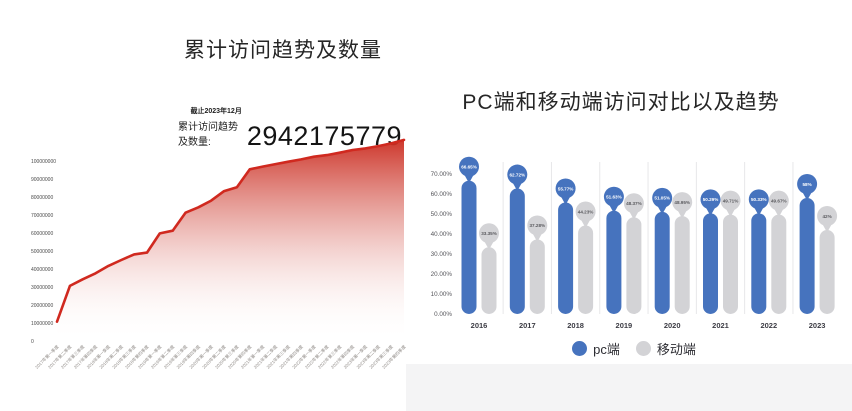 This screenshot has width=852, height=411. I want to click on y-axis-label: 50.00%, so click(442, 214).